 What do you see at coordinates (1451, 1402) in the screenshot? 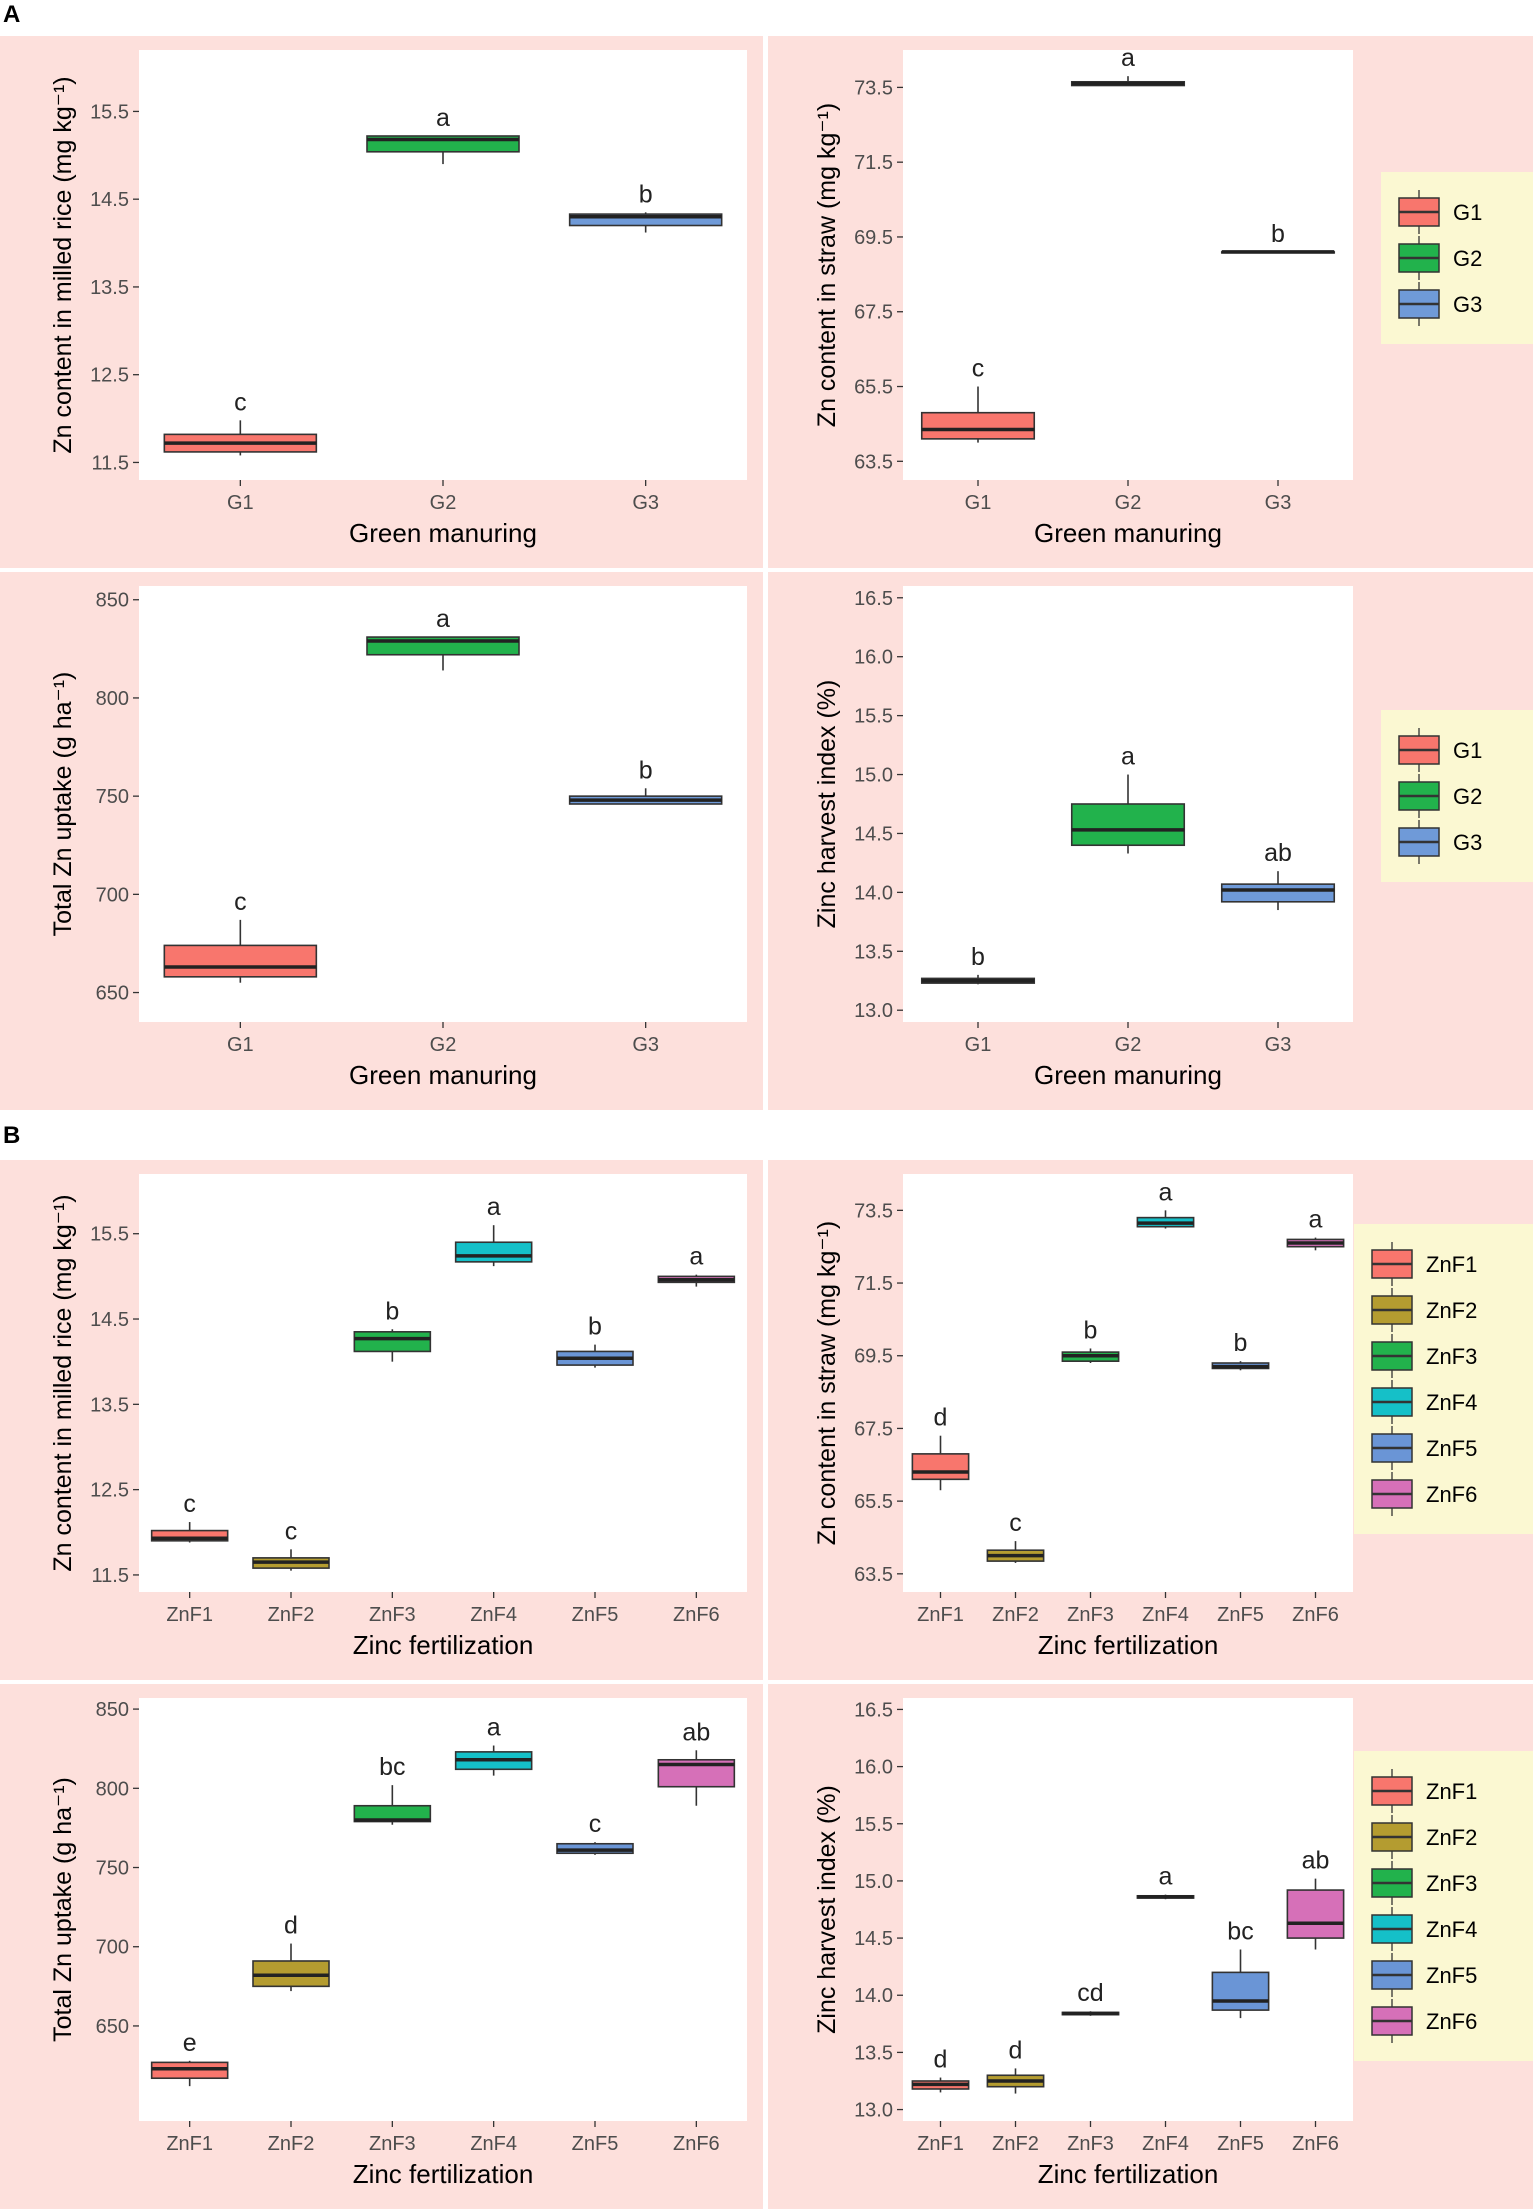
I see `legend-label: ZnF4` at bounding box center [1451, 1402].